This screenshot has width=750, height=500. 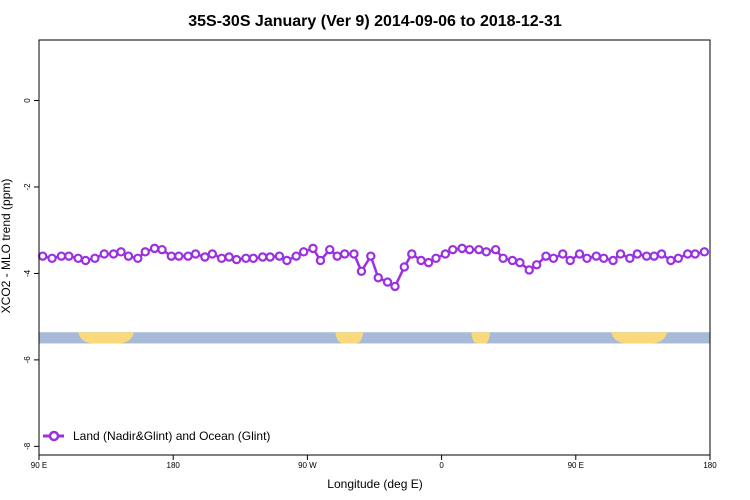 What do you see at coordinates (27, 446) in the screenshot?
I see `y-tick-label: -8` at bounding box center [27, 446].